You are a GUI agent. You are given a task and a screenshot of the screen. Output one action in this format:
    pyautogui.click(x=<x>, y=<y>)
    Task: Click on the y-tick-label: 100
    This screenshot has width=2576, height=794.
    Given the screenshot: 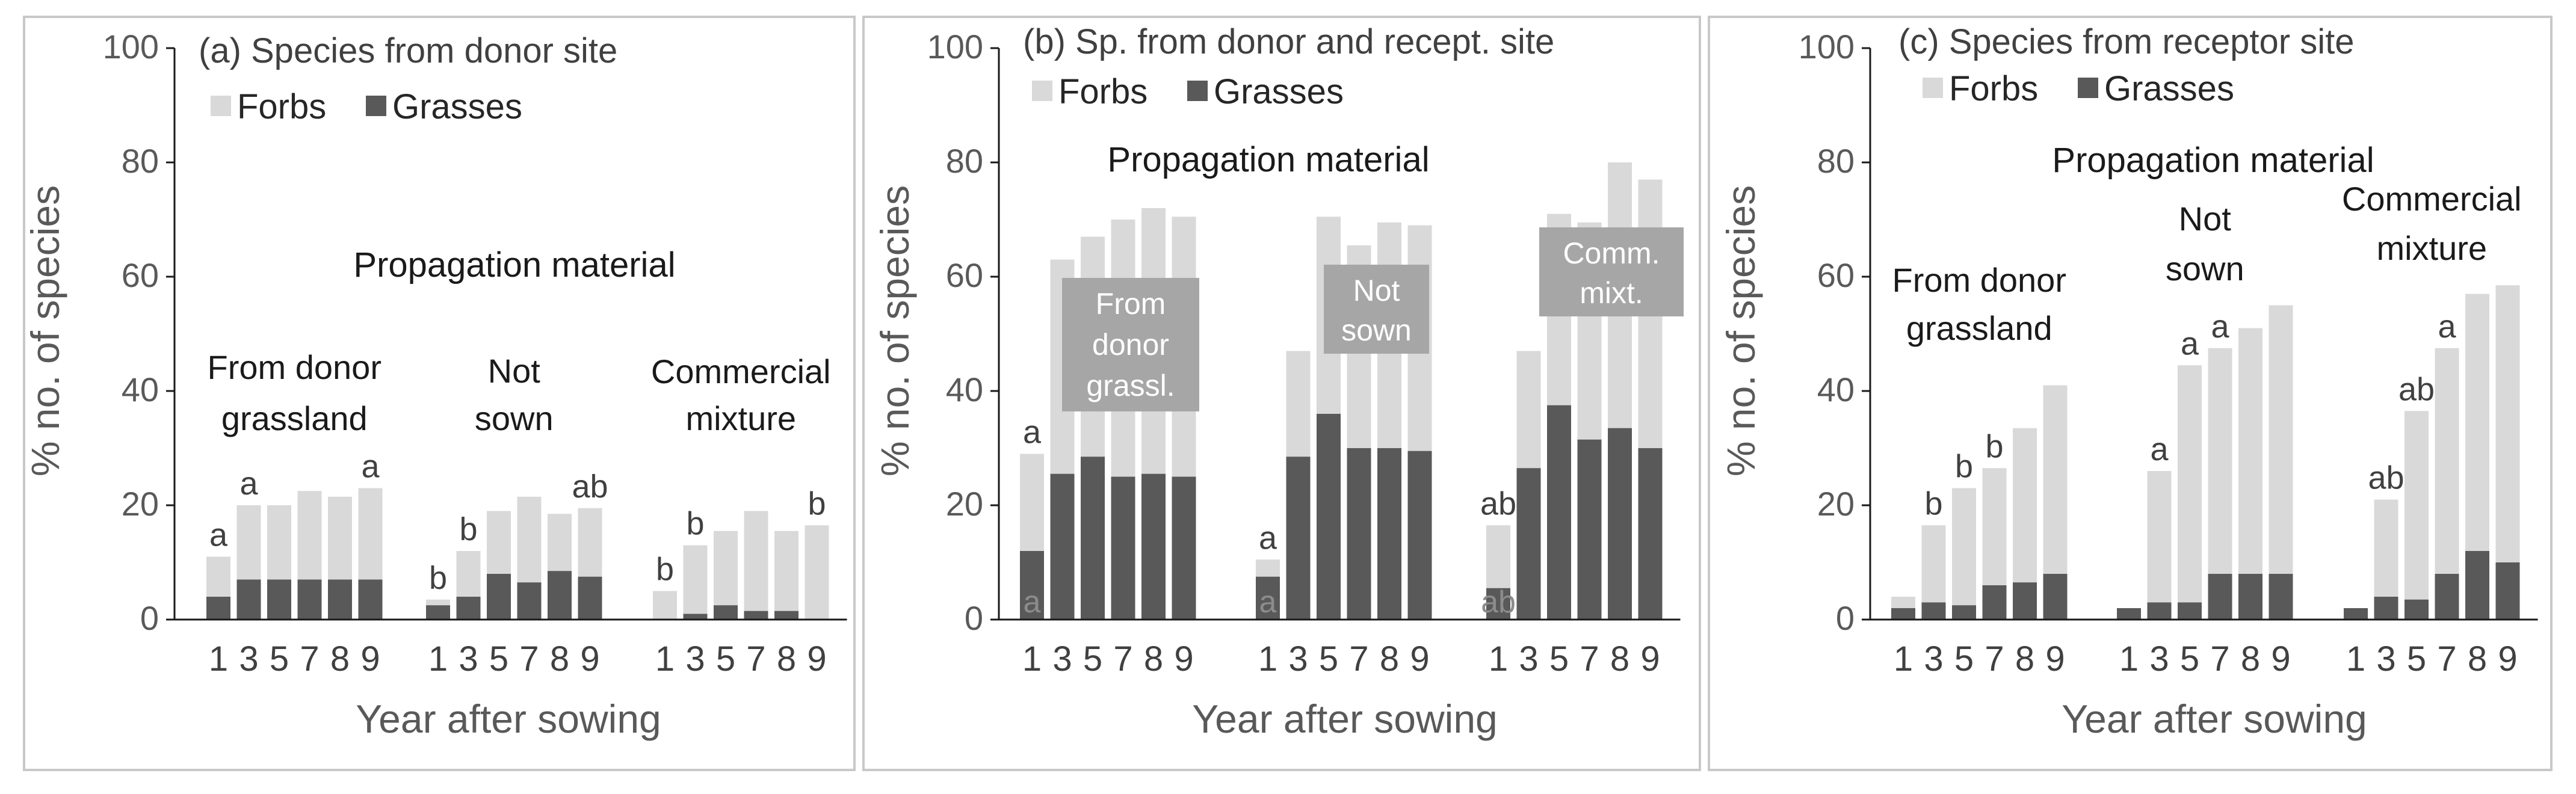 What is the action you would take?
    pyautogui.click(x=955, y=47)
    